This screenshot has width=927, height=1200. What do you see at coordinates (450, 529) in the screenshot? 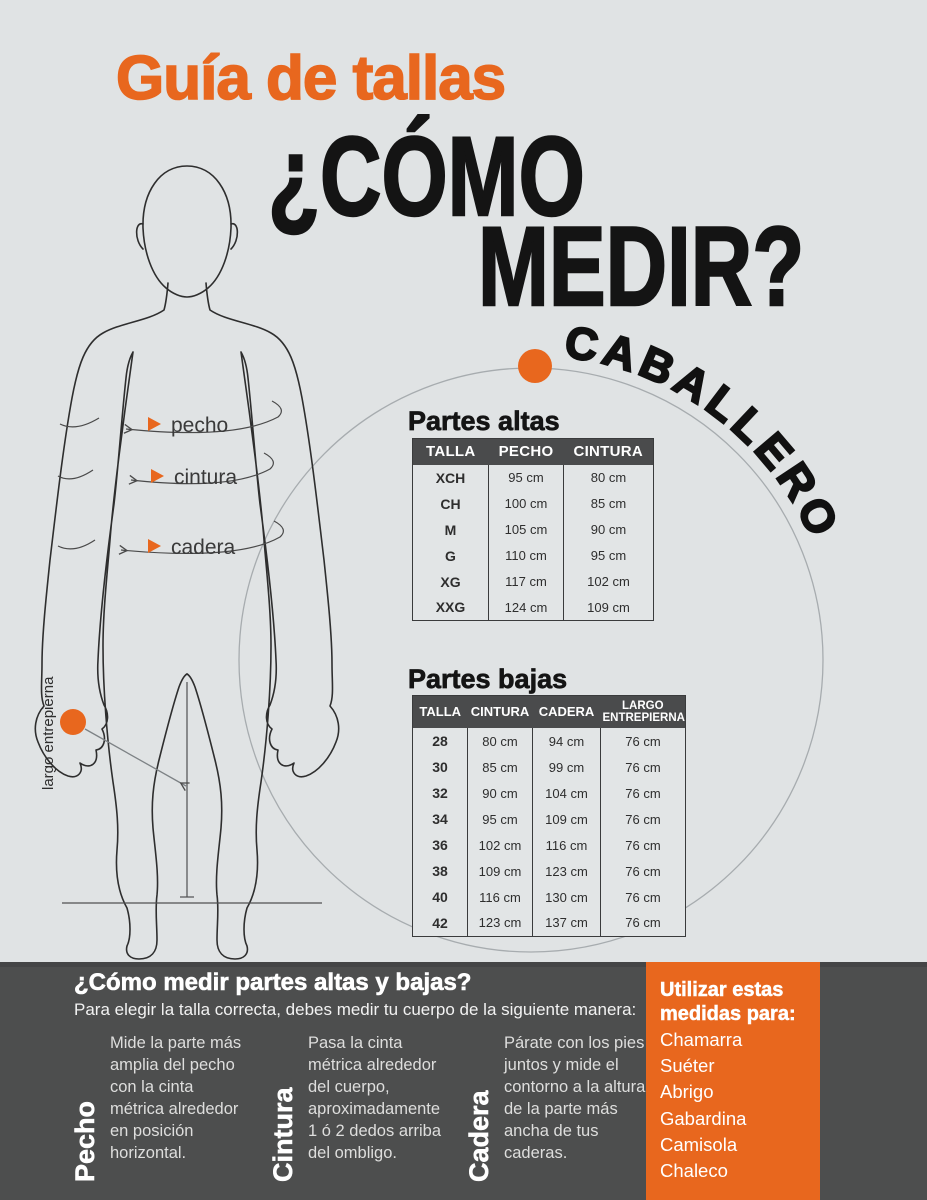
I see `size-cell: M` at bounding box center [450, 529].